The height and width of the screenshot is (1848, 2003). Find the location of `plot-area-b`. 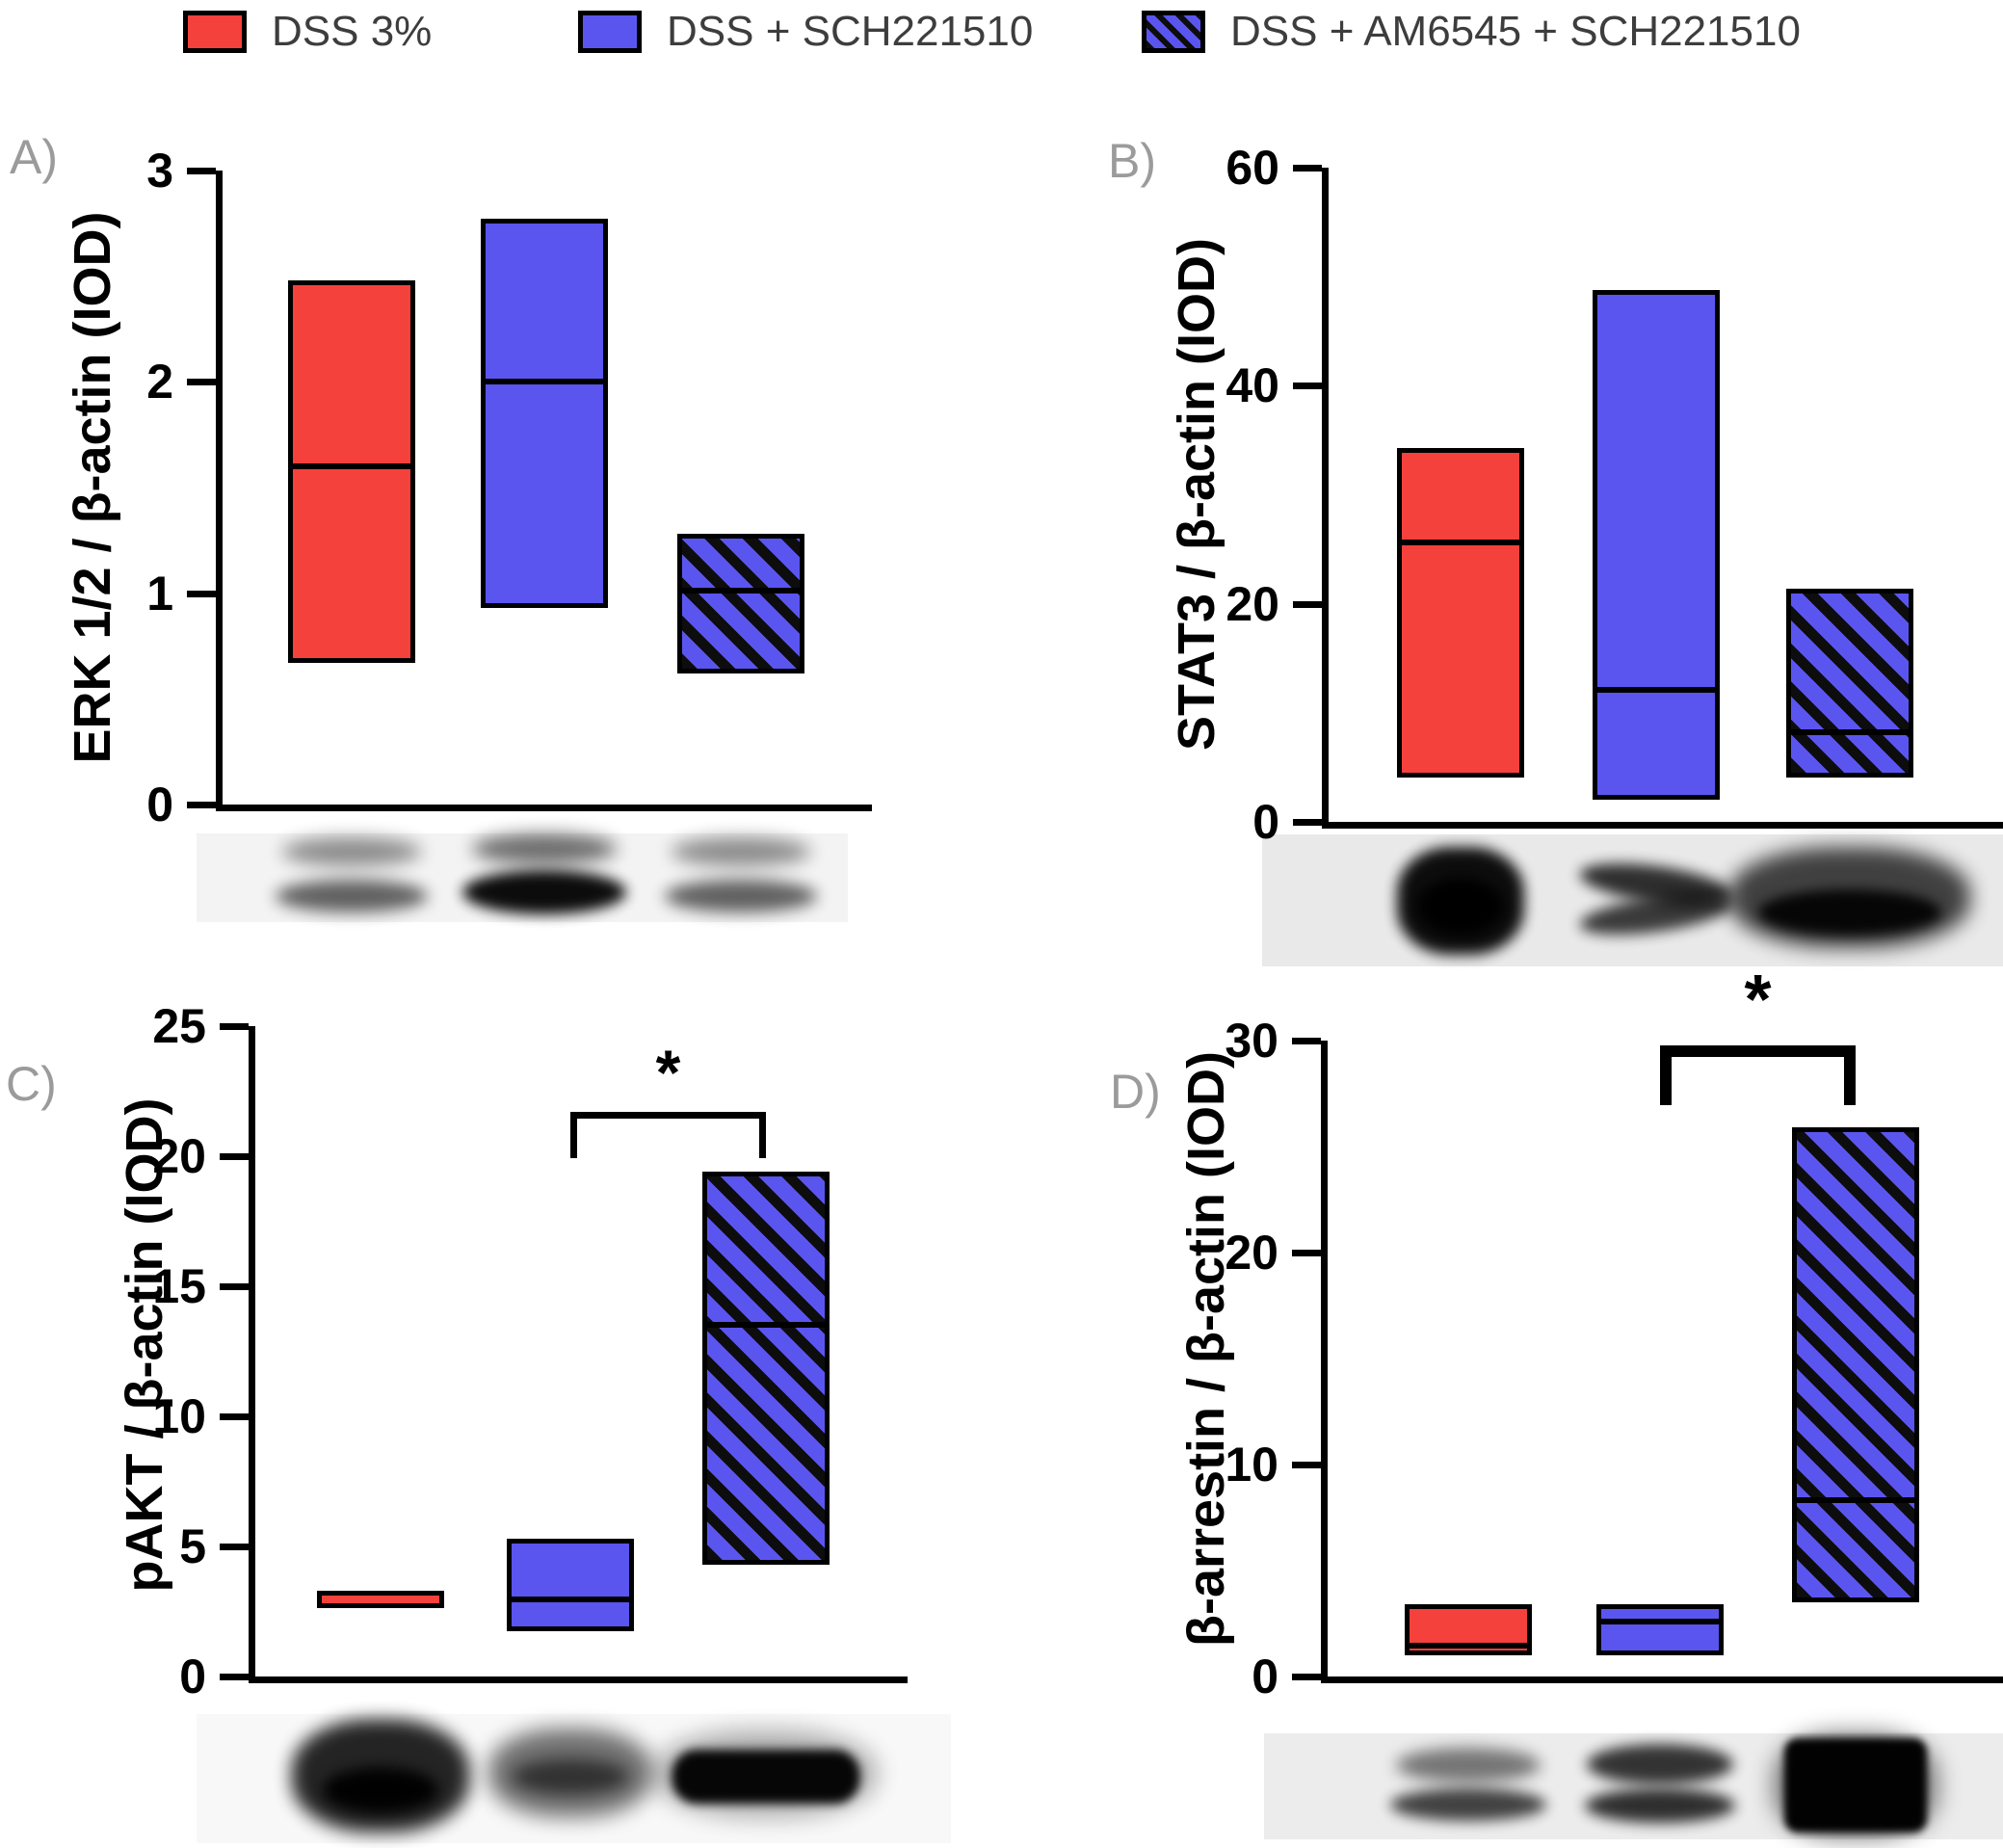

plot-area-b is located at coordinates (1666, 495).